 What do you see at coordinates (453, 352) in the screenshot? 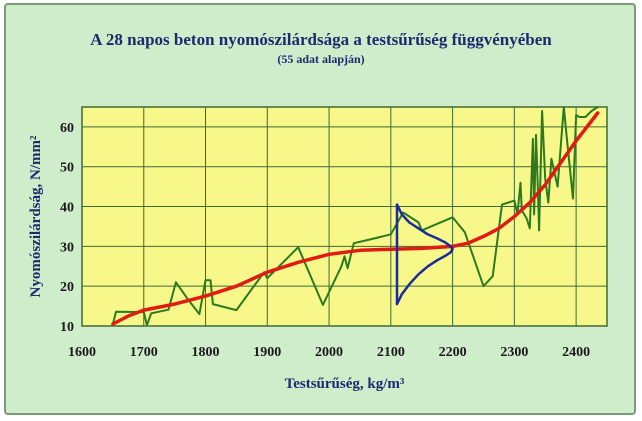
I see `x-tick-label: 2200` at bounding box center [453, 352].